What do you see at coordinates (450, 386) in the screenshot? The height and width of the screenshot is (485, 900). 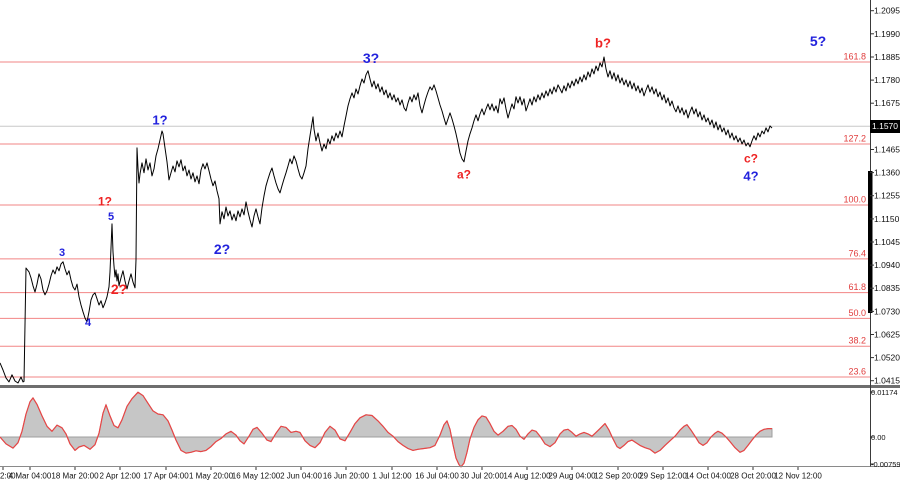 I see `splitter-band` at bounding box center [450, 386].